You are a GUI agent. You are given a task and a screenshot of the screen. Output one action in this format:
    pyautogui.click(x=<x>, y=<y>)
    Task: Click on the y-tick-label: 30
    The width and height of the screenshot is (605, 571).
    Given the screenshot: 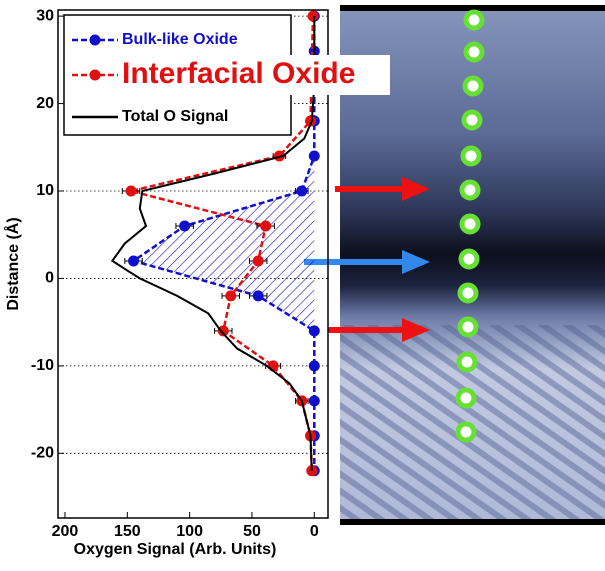 What is the action you would take?
    pyautogui.click(x=45, y=15)
    